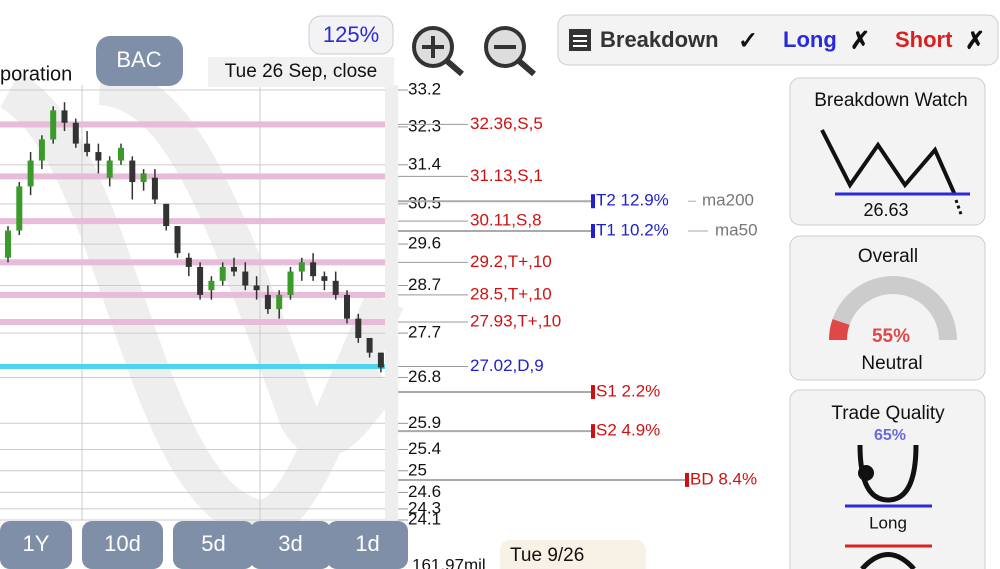 This screenshot has height=569, width=1000. Describe the element at coordinates (866, 473) in the screenshot. I see `quality-ball` at that location.